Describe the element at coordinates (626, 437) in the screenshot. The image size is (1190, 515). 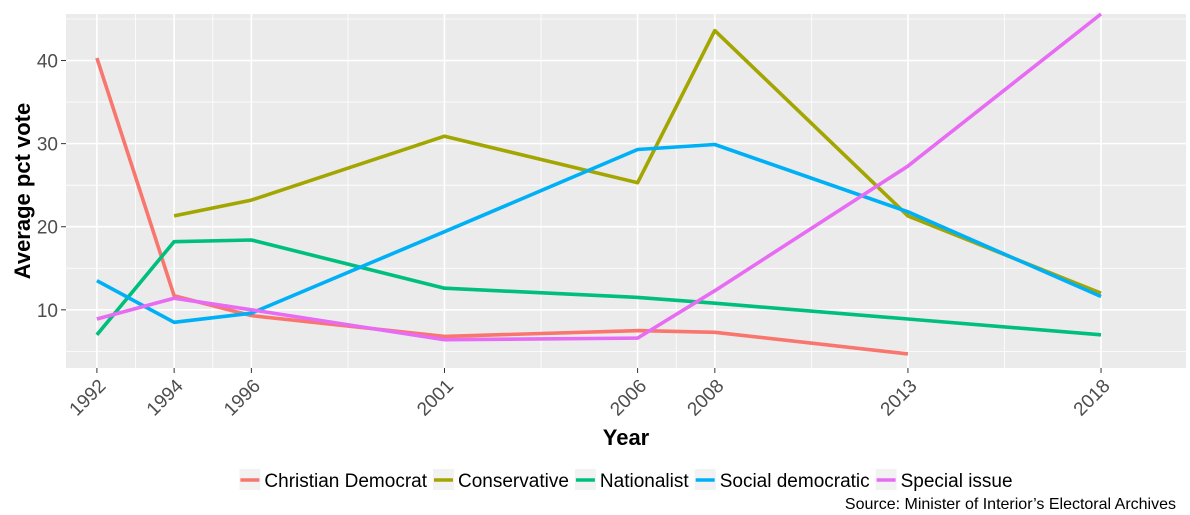
I see `x-axis-title: Year` at that location.